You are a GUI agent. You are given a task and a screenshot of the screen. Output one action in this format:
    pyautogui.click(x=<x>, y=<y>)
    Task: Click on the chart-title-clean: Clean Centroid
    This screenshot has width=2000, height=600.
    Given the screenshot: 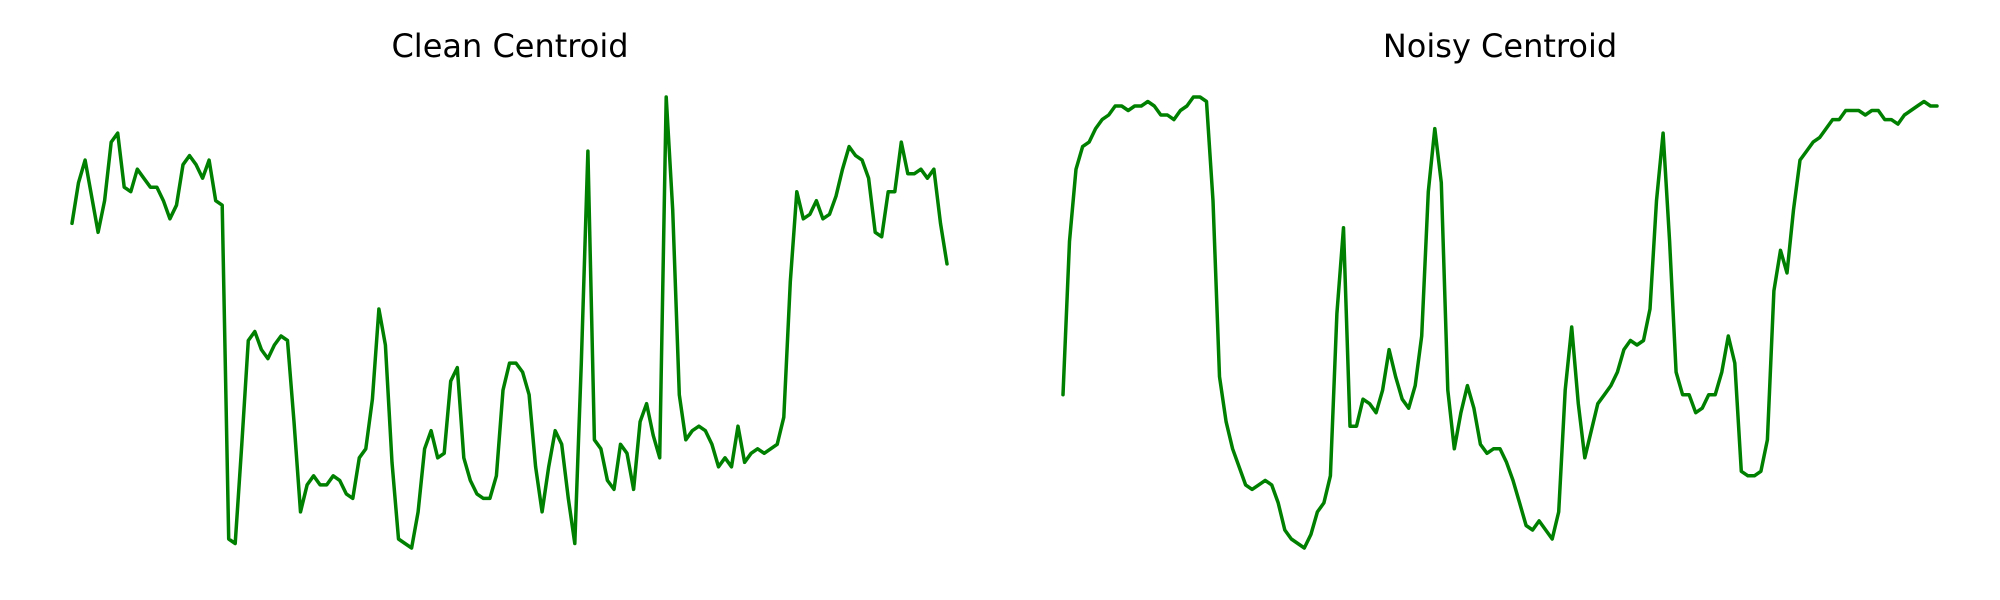 What is the action you would take?
    pyautogui.click(x=509, y=46)
    